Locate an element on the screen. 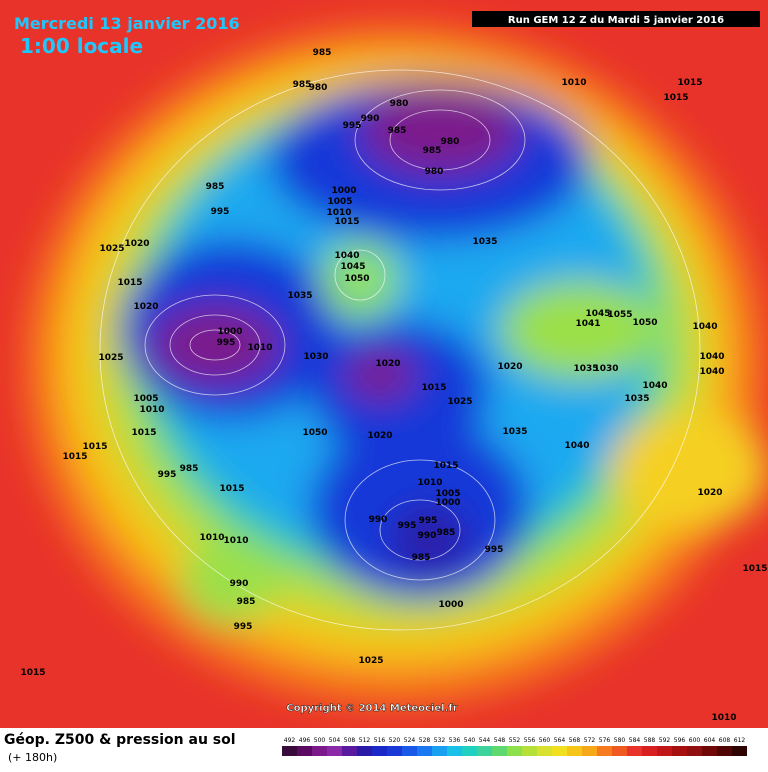 Image resolution: width=768 pixels, height=772 pixels. colorbar-tick-label: 568 is located at coordinates (575, 740).